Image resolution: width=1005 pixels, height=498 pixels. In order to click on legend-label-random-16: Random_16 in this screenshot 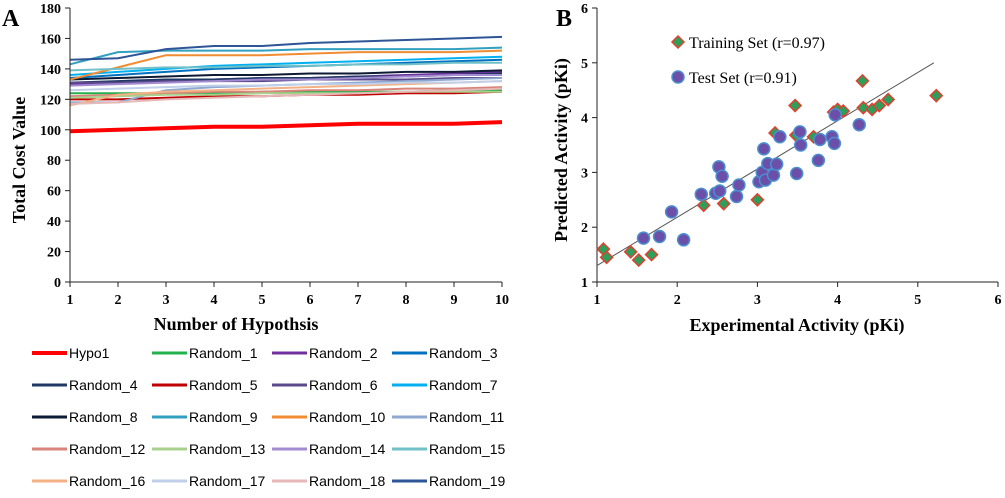, I will do `click(107, 481)`.